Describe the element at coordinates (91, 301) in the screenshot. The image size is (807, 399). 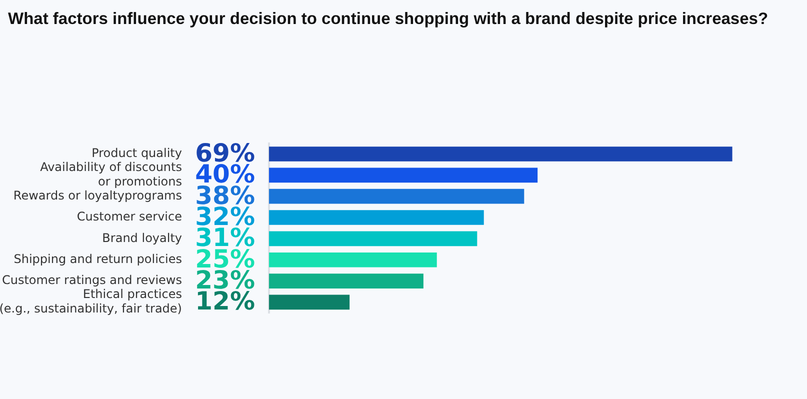
I see `y-tick-label: Ethical practices (e.g., sustainability, fair trade)` at that location.